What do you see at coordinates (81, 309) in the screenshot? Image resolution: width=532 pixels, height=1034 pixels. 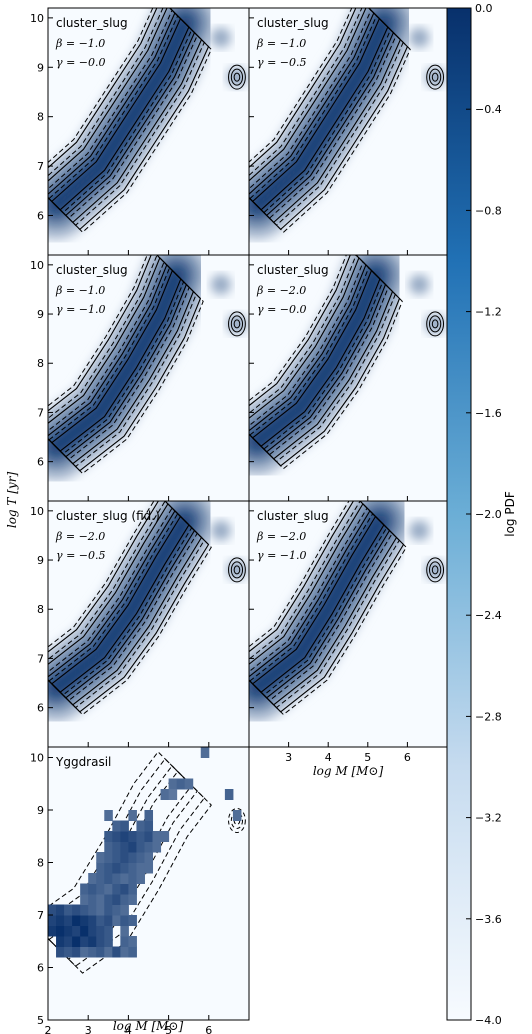 I see `panel-gamma: γ = −1.0` at bounding box center [81, 309].